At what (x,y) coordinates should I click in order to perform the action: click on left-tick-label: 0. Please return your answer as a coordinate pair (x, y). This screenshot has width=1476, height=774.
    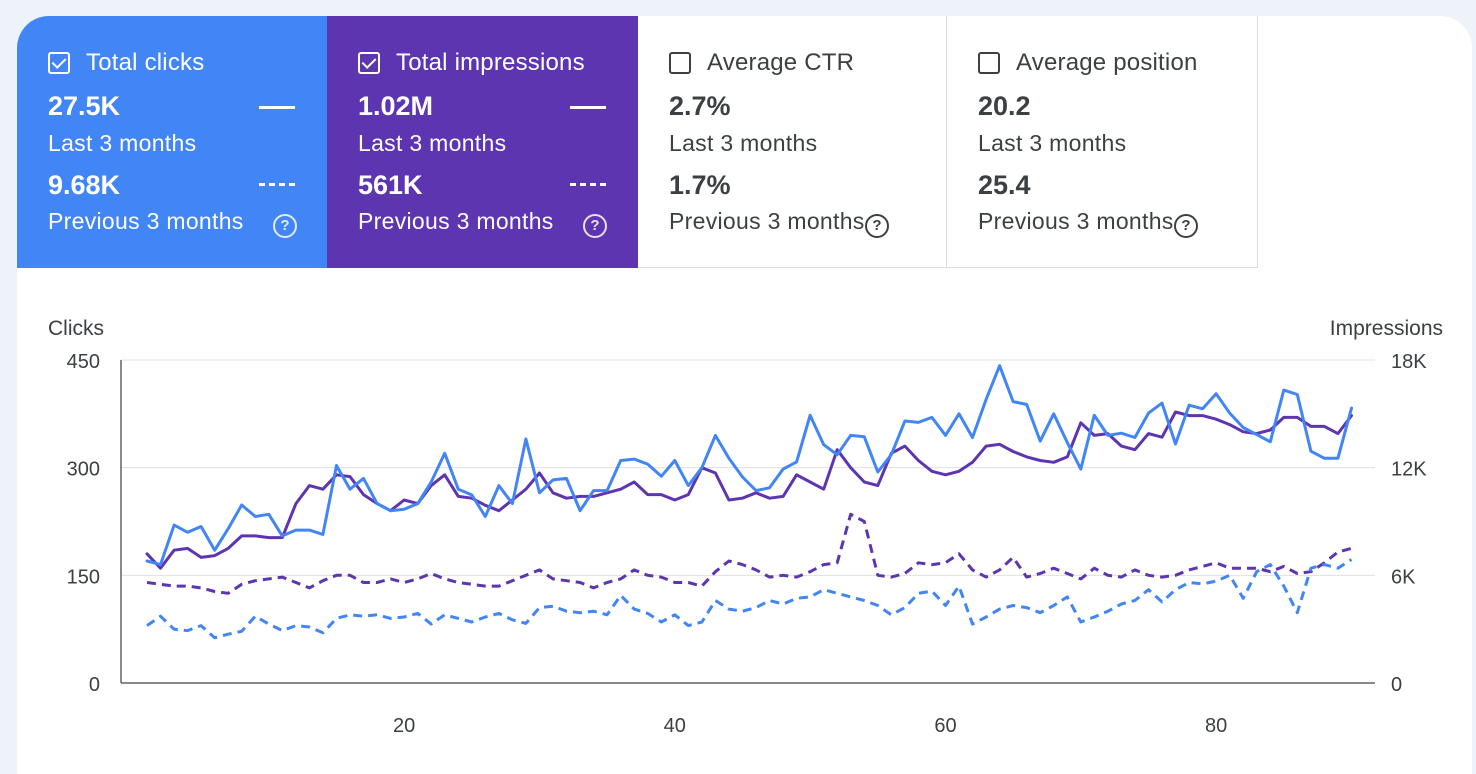
    Looking at the image, I should click on (94, 685).